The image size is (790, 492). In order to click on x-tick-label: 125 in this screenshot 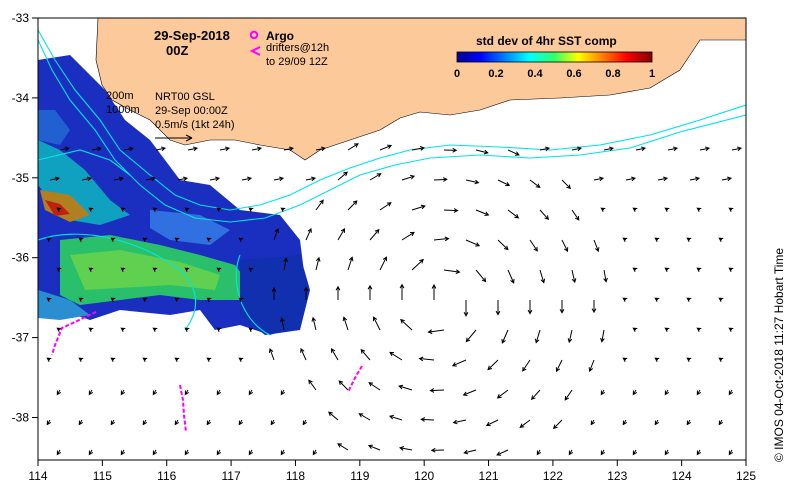, I will do `click(746, 476)`.